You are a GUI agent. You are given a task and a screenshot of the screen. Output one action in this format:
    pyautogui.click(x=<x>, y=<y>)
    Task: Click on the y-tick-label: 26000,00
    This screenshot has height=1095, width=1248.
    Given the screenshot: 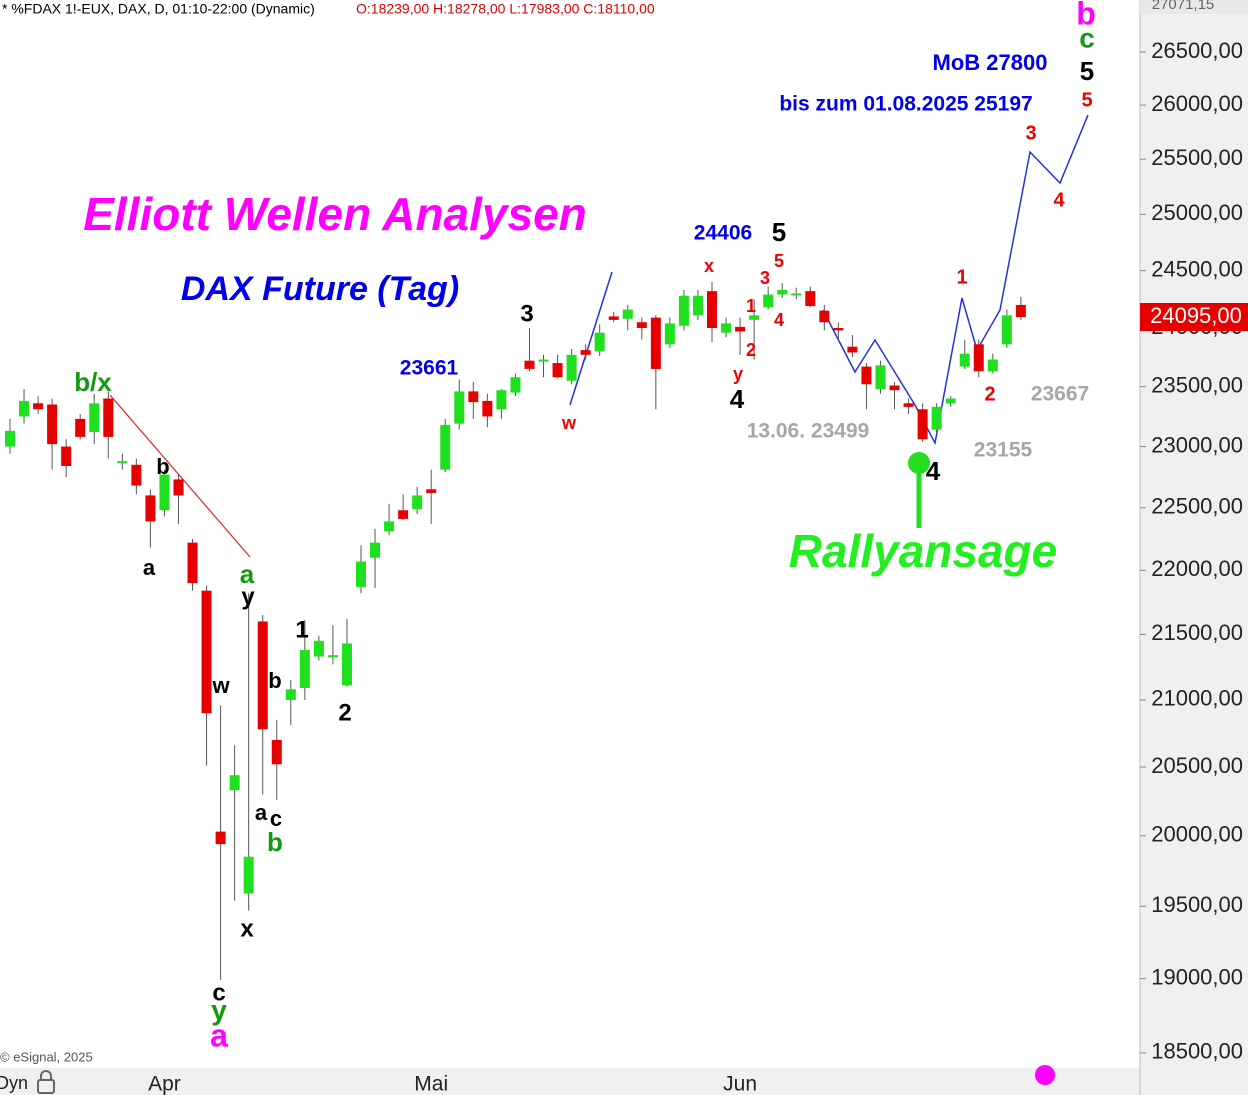 What is the action you would take?
    pyautogui.click(x=1197, y=103)
    